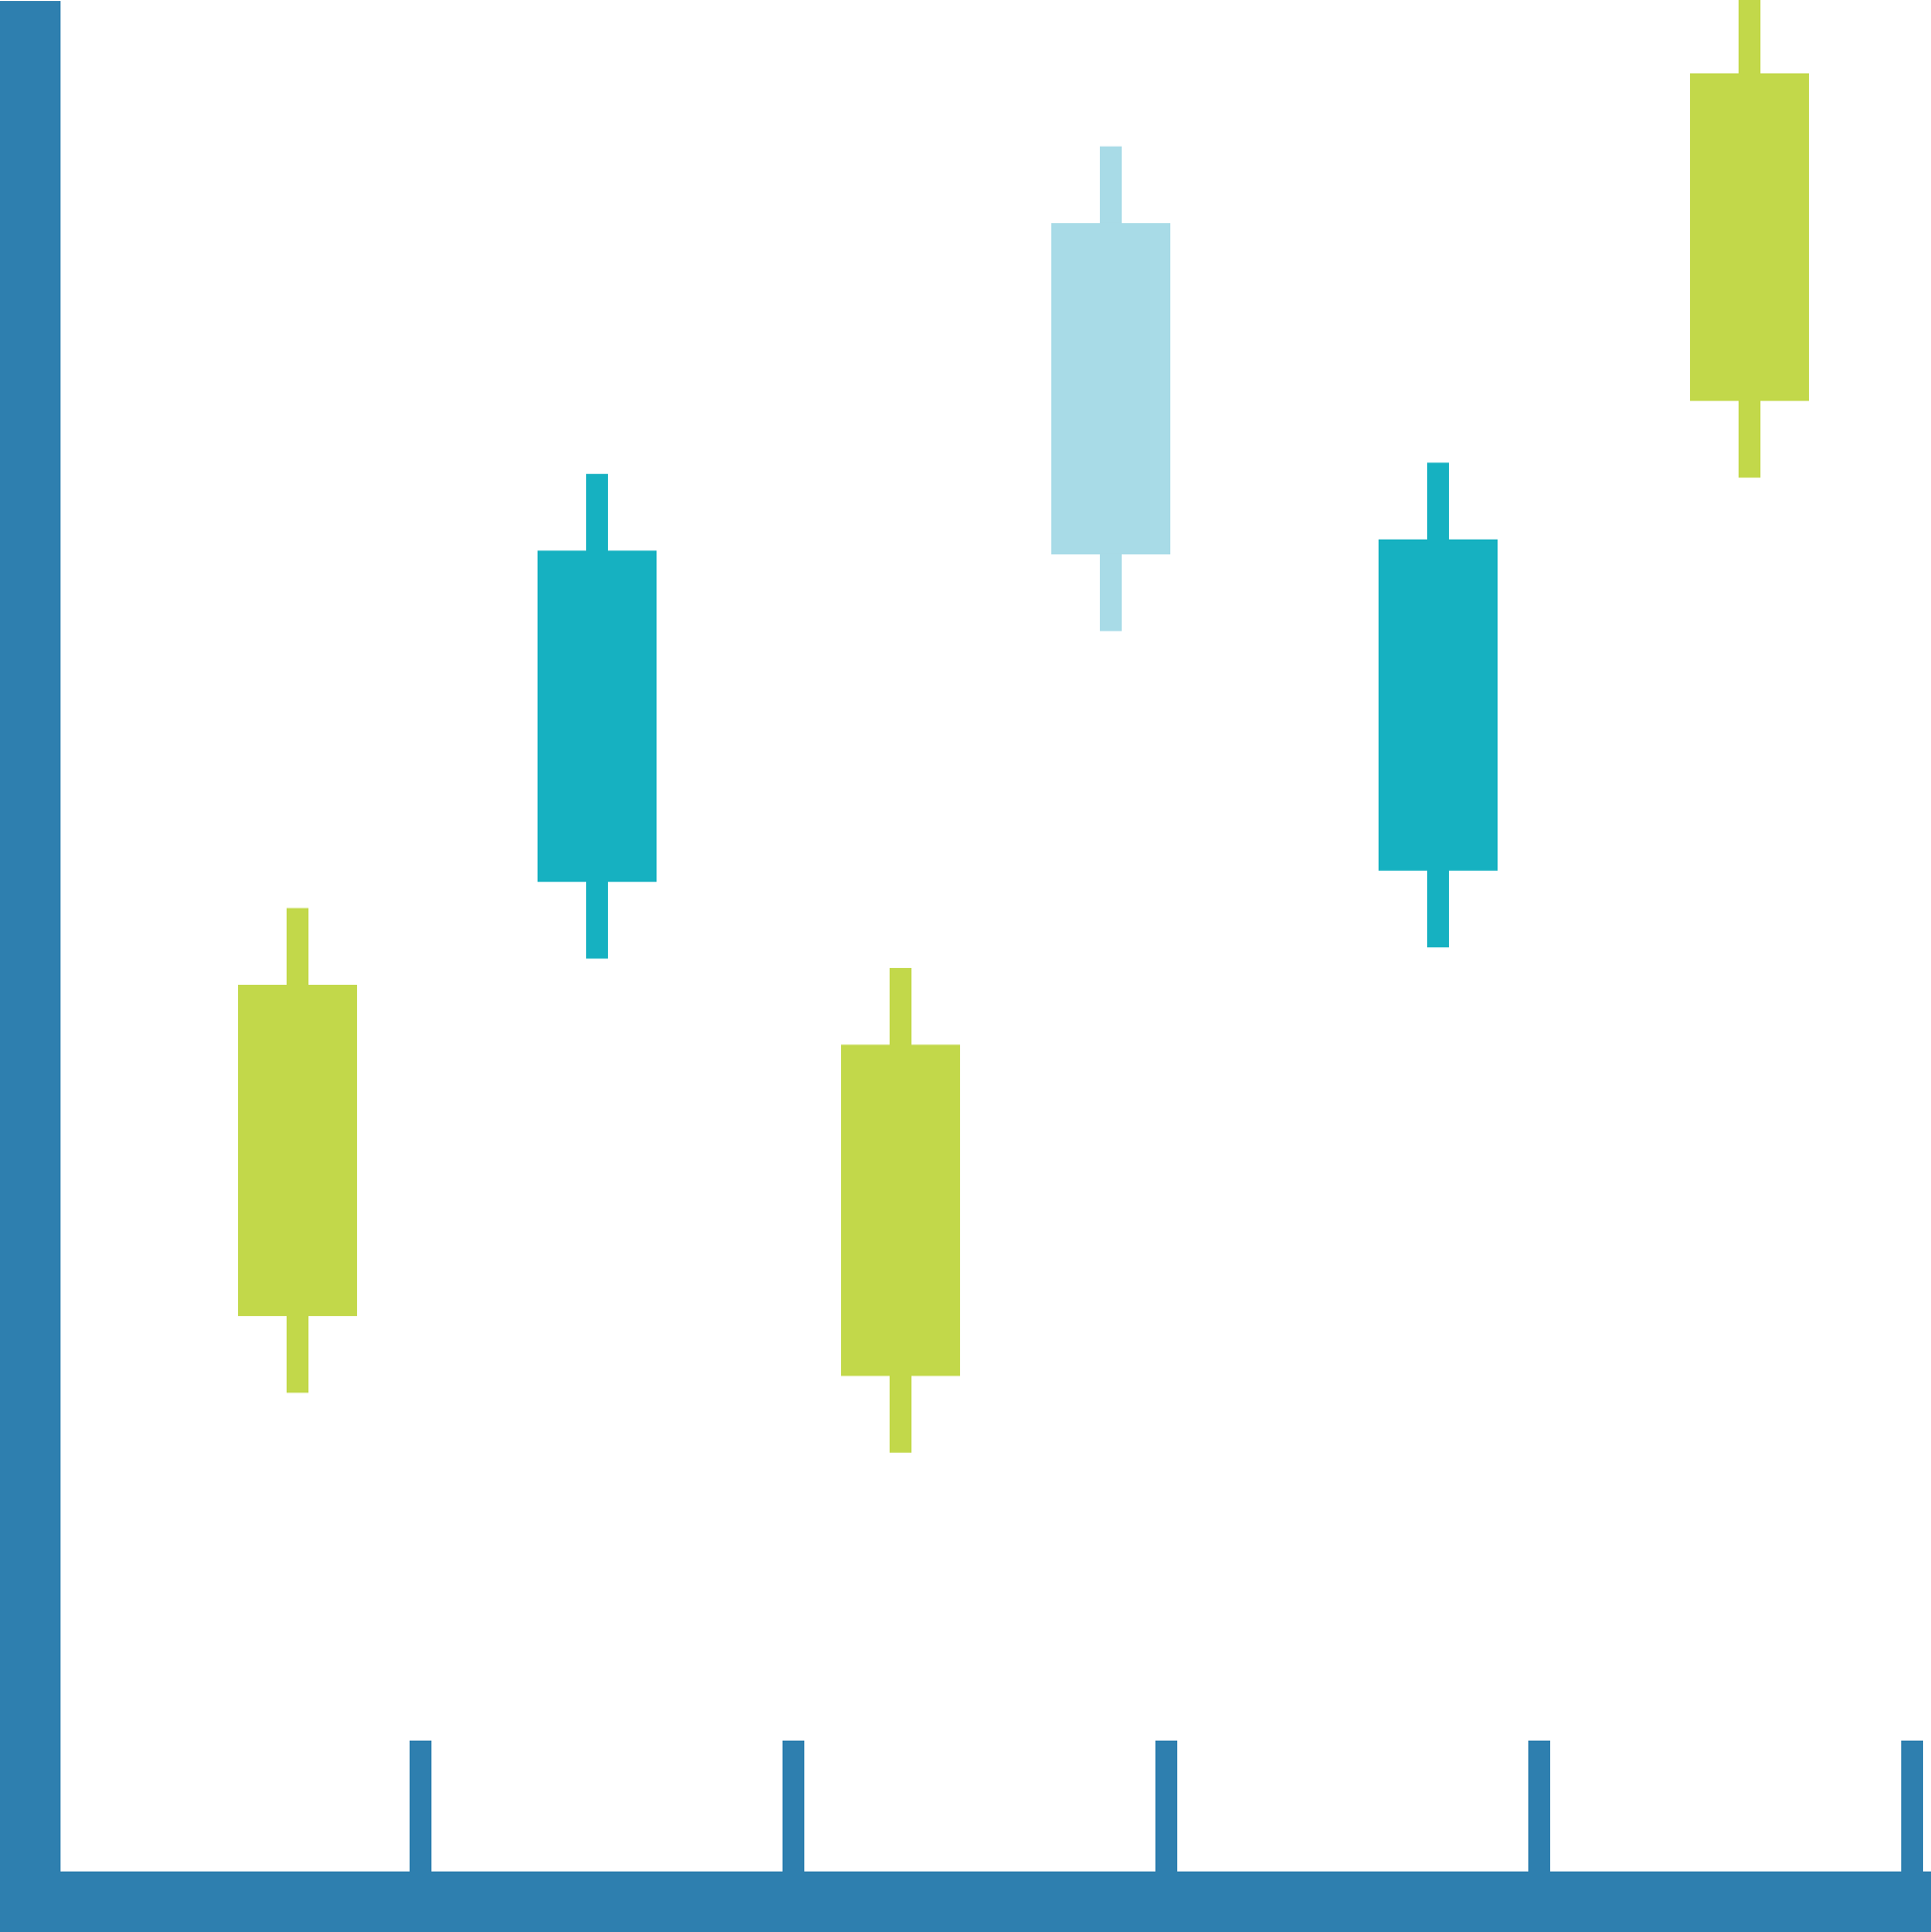 This screenshot has height=1932, width=1931. What do you see at coordinates (30, 966) in the screenshot?
I see `y-axis-line` at bounding box center [30, 966].